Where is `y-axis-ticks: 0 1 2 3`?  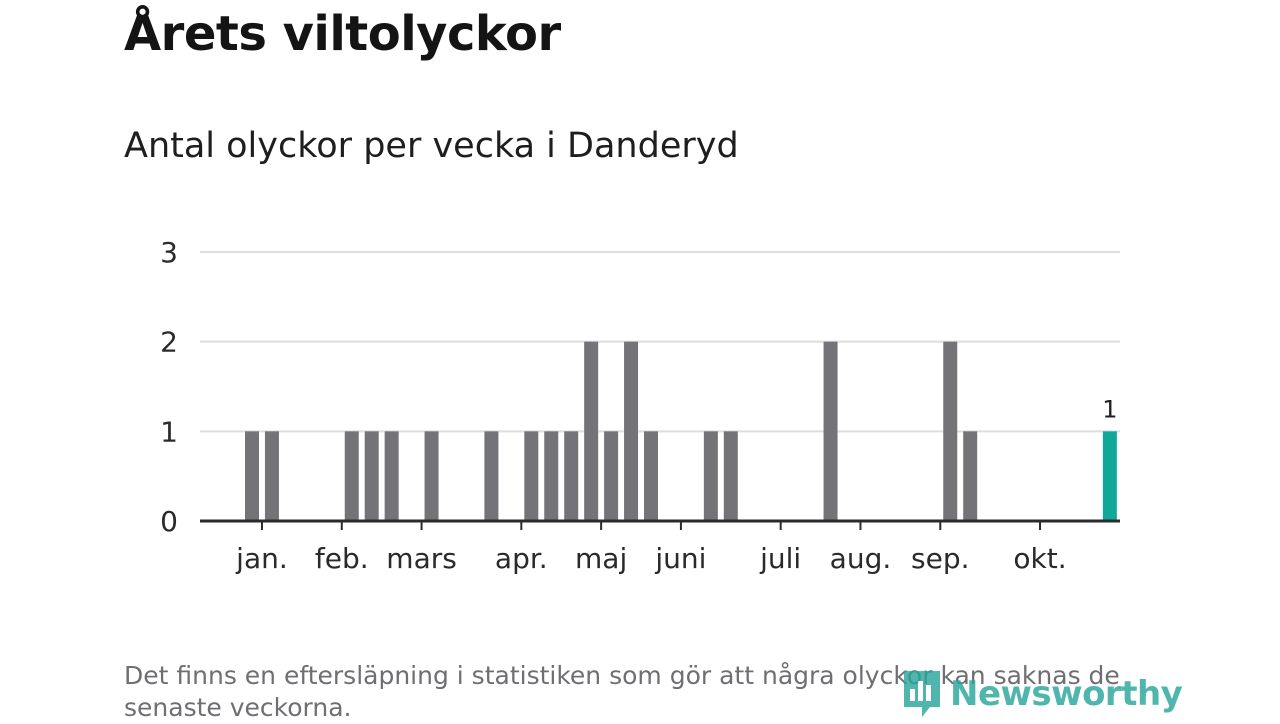 y-axis-ticks: 0 1 2 3 is located at coordinates (169, 387).